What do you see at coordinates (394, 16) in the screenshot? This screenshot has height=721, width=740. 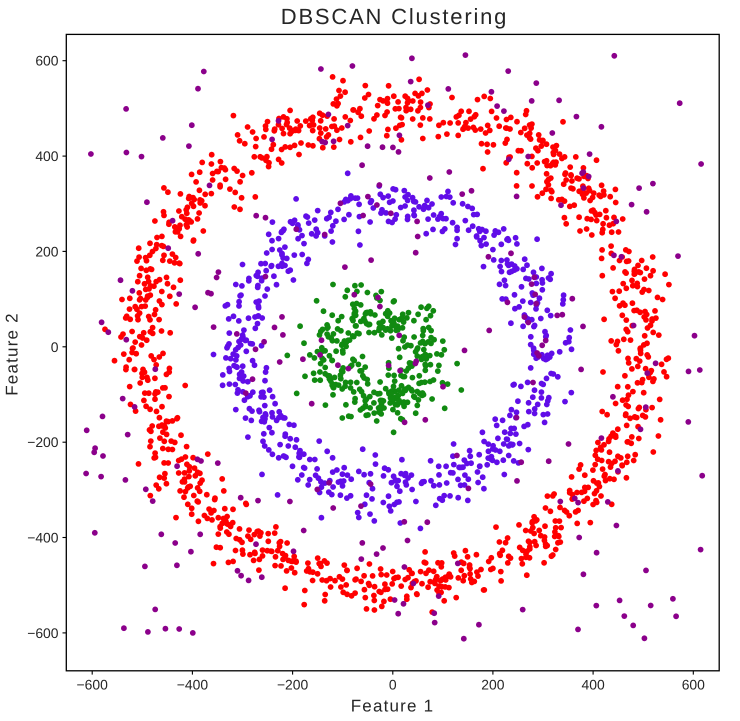 I see `svg-text: DBSCAN Clustering` at bounding box center [394, 16].